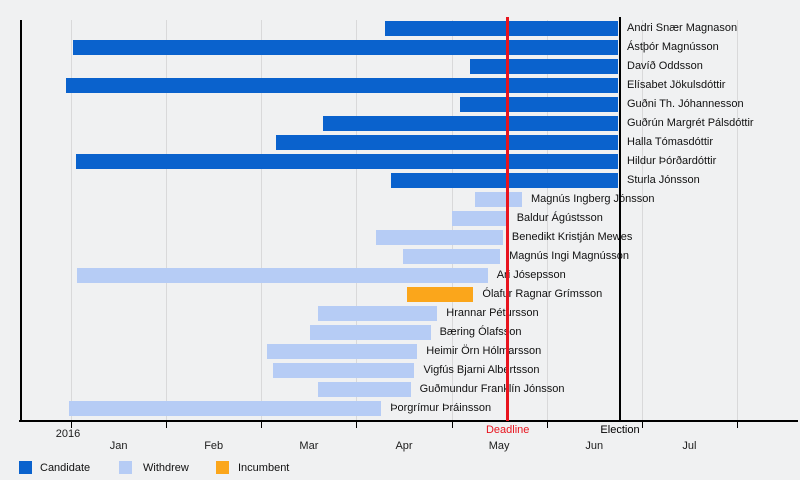  Describe the element at coordinates (559, 218) in the screenshot. I see `candidate-name: Baldur Ágústsson` at that location.